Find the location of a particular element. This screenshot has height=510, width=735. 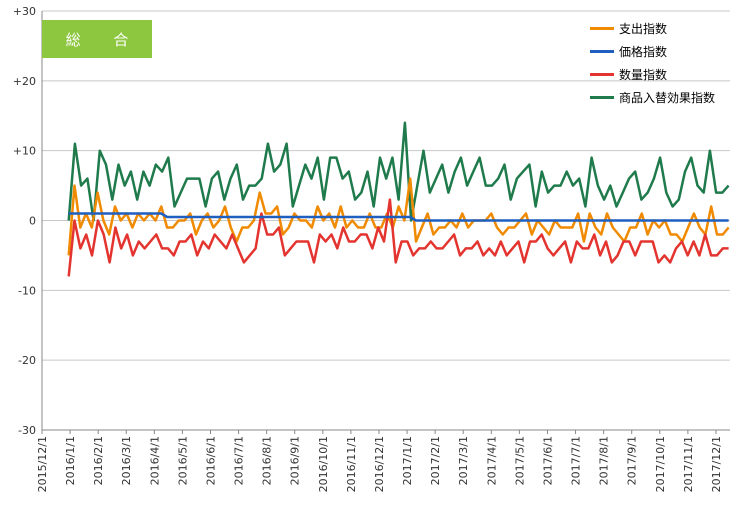

y-tick-label: +20 is located at coordinates (24, 81).